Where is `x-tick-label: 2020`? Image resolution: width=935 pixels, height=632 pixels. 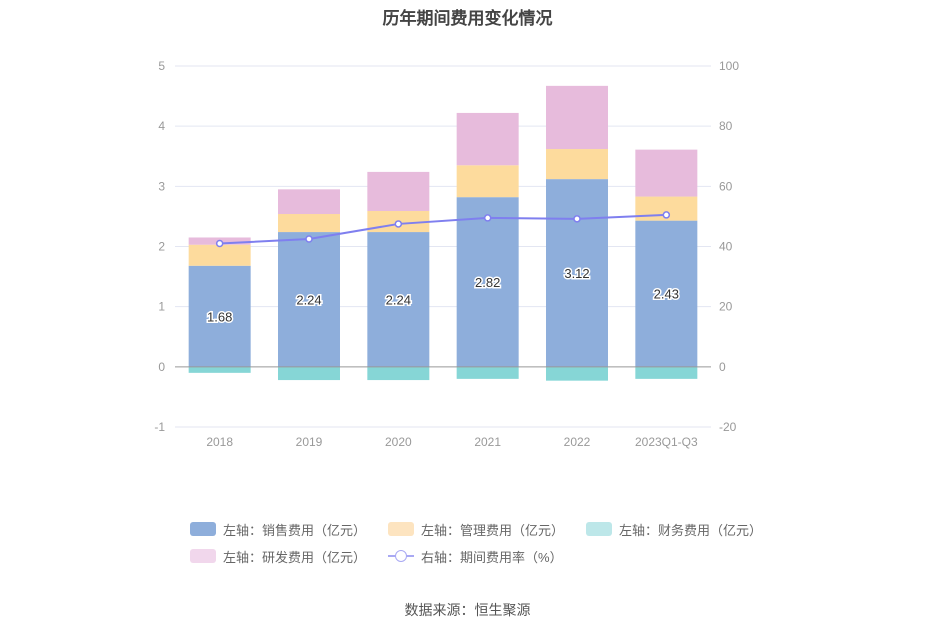
x-tick-label: 2020 is located at coordinates (398, 442).